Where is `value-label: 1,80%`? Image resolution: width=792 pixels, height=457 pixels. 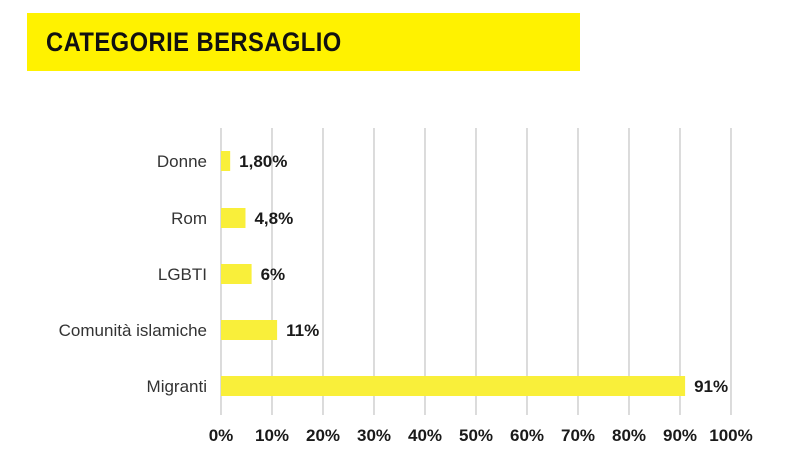
value-label: 1,80% is located at coordinates (263, 161).